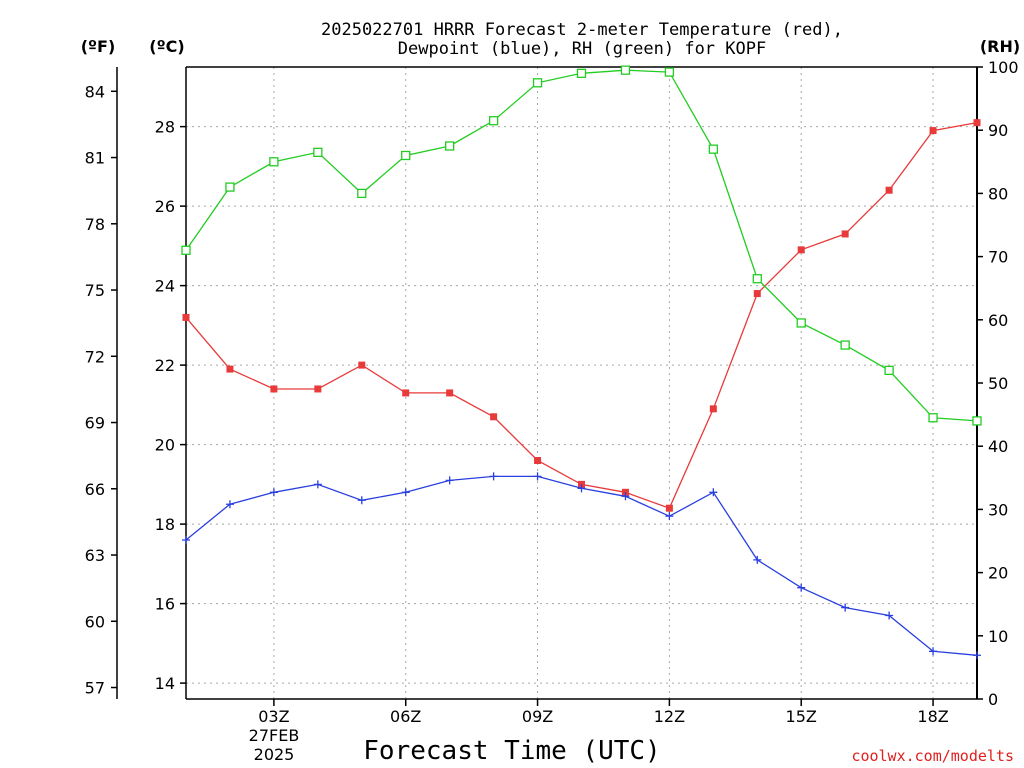 This screenshot has height=768, width=1024. What do you see at coordinates (274, 735) in the screenshot?
I see `date-label-day: 27FEB` at bounding box center [274, 735].